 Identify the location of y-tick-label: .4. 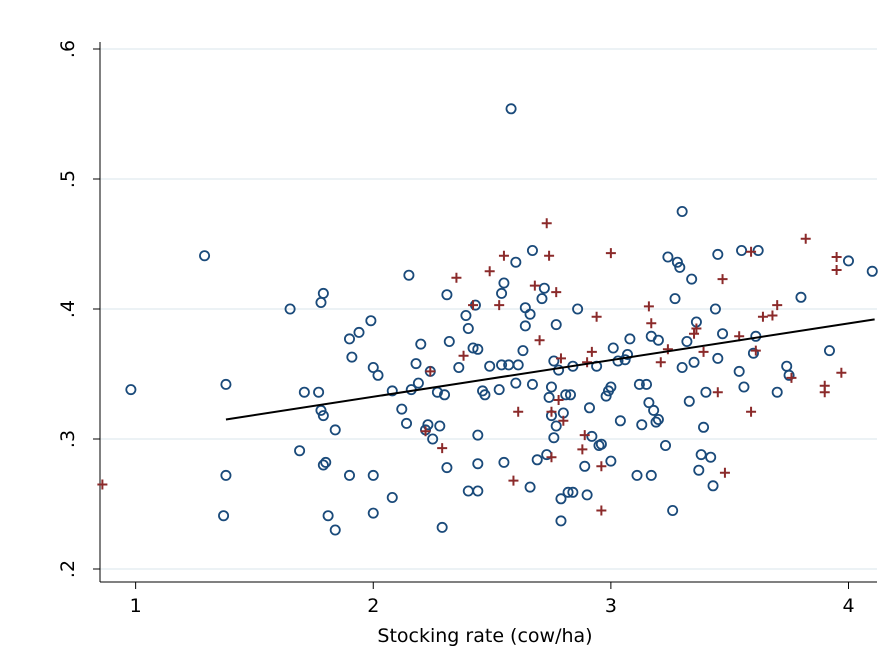
(68, 309).